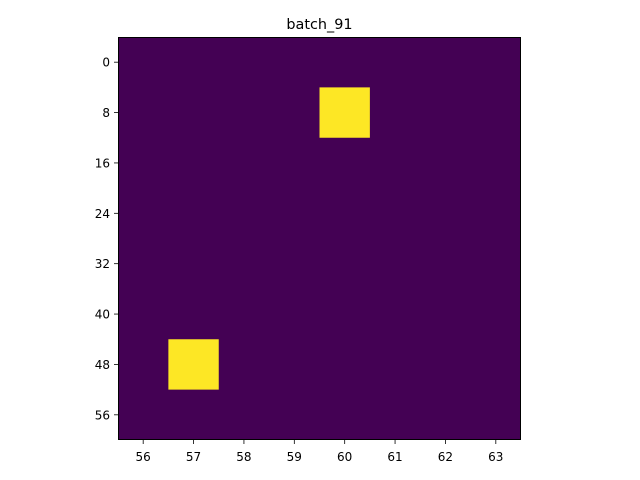  What do you see at coordinates (102, 315) in the screenshot?
I see `y-tick-label-40: 40` at bounding box center [102, 315].